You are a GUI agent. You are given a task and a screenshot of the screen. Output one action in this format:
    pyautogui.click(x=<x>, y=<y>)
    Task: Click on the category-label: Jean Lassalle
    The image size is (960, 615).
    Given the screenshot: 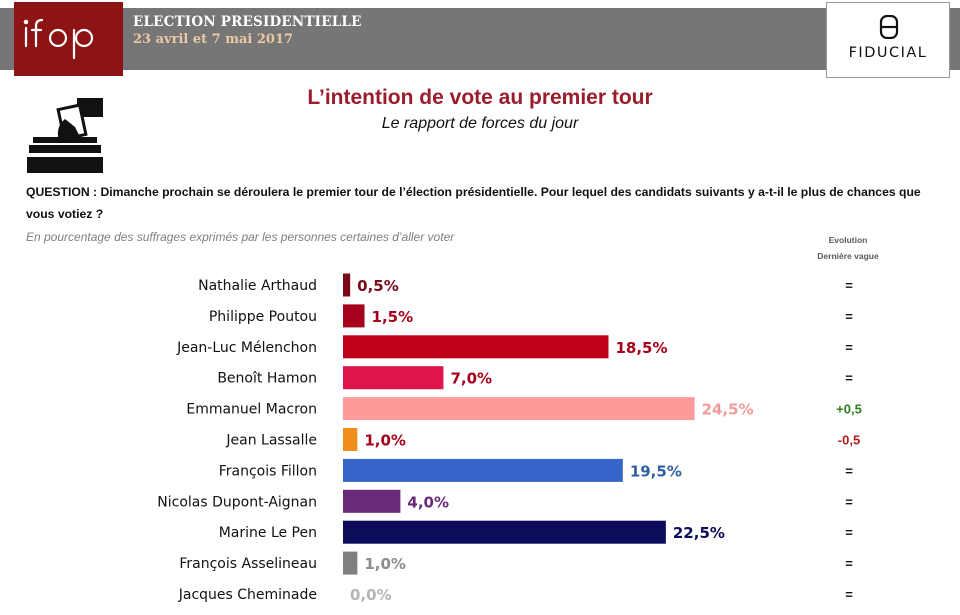 What is the action you would take?
    pyautogui.click(x=271, y=441)
    